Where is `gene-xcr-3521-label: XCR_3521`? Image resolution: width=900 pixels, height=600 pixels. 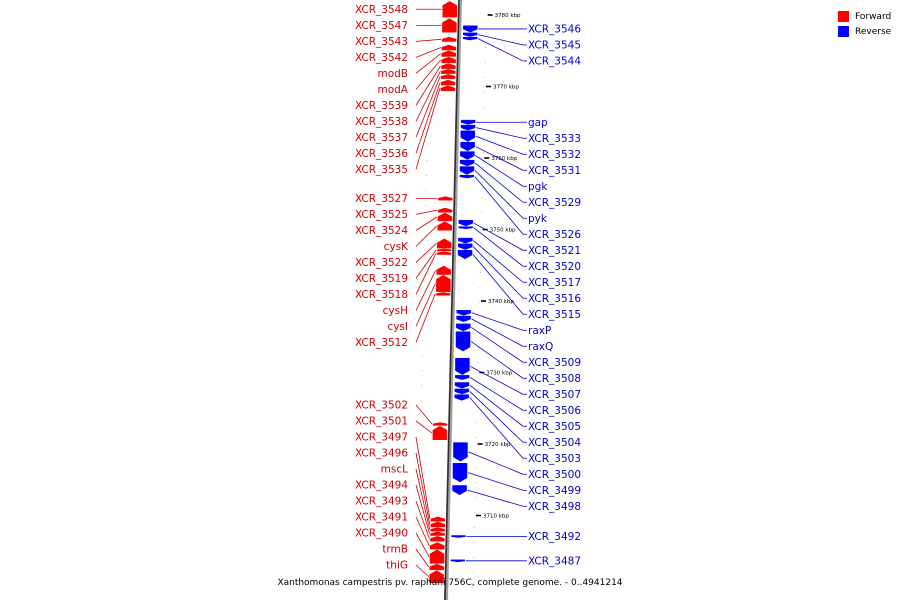
gene-xcr-3521-label: XCR_3521 is located at coordinates (554, 251).